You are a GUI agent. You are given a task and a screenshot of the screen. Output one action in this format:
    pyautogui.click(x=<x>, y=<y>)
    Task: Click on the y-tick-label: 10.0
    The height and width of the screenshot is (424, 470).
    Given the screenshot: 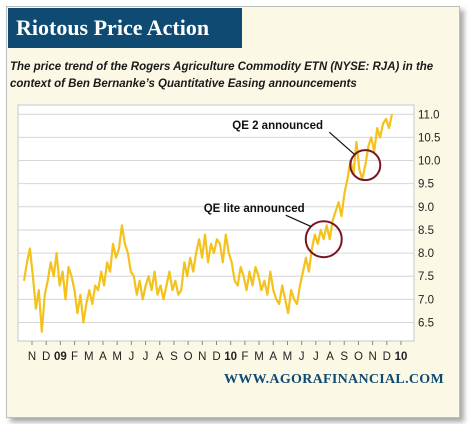 What is the action you would take?
    pyautogui.click(x=429, y=162)
    